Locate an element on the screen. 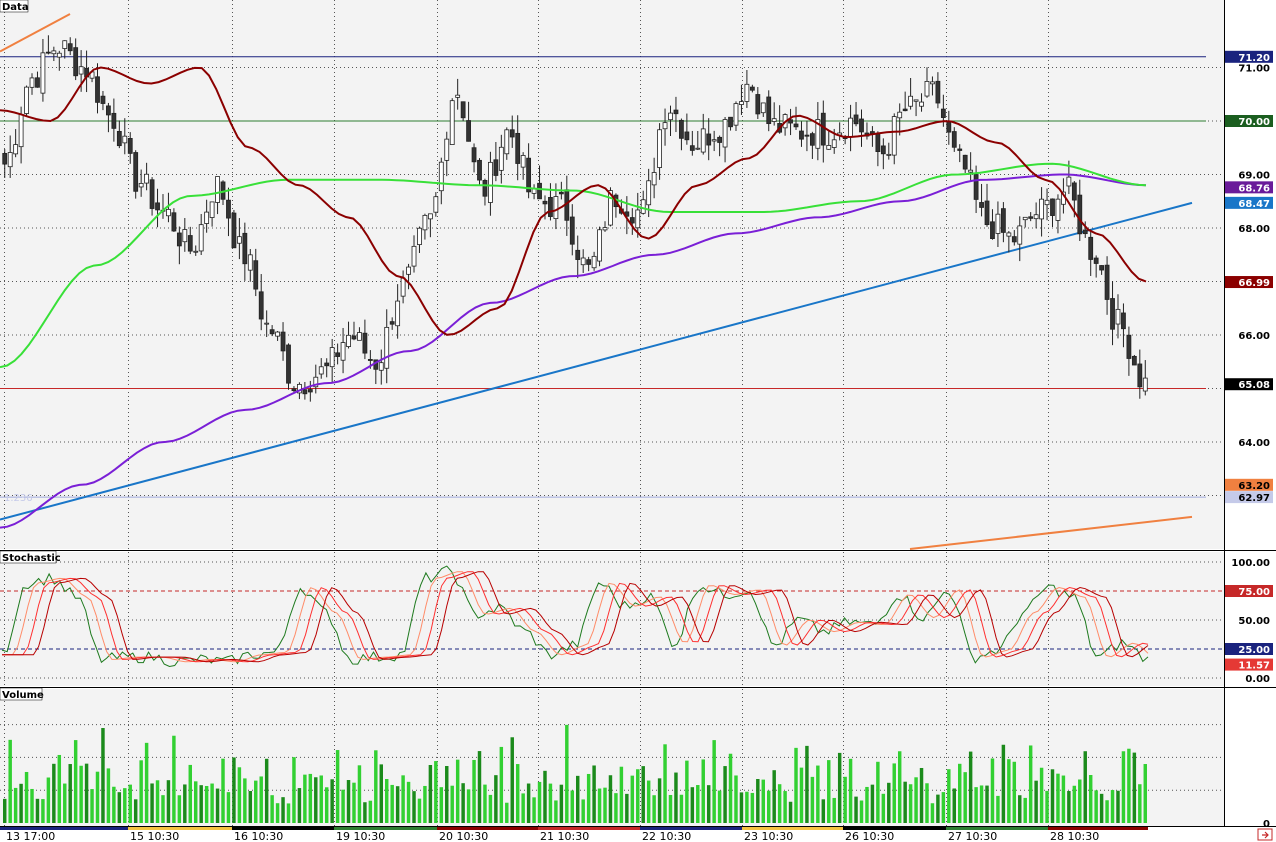  trendline is located at coordinates (35, 33).